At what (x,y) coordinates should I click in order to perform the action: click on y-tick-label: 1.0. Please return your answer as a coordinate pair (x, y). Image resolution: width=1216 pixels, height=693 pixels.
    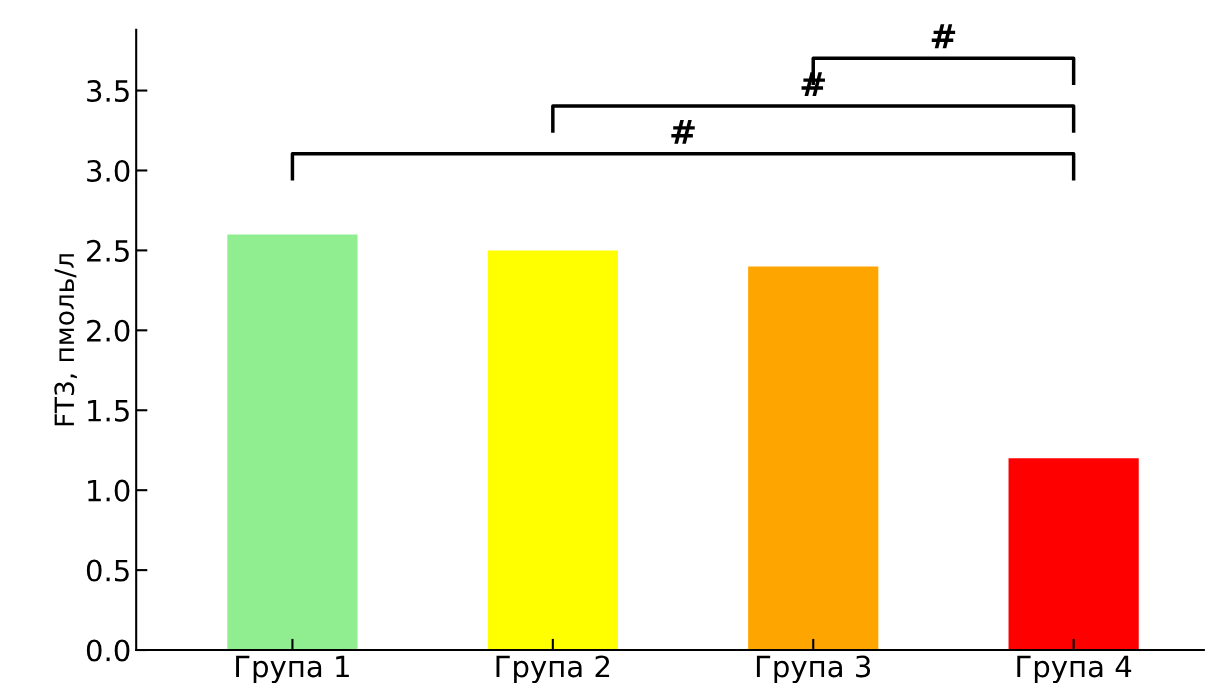
    Looking at the image, I should click on (109, 490).